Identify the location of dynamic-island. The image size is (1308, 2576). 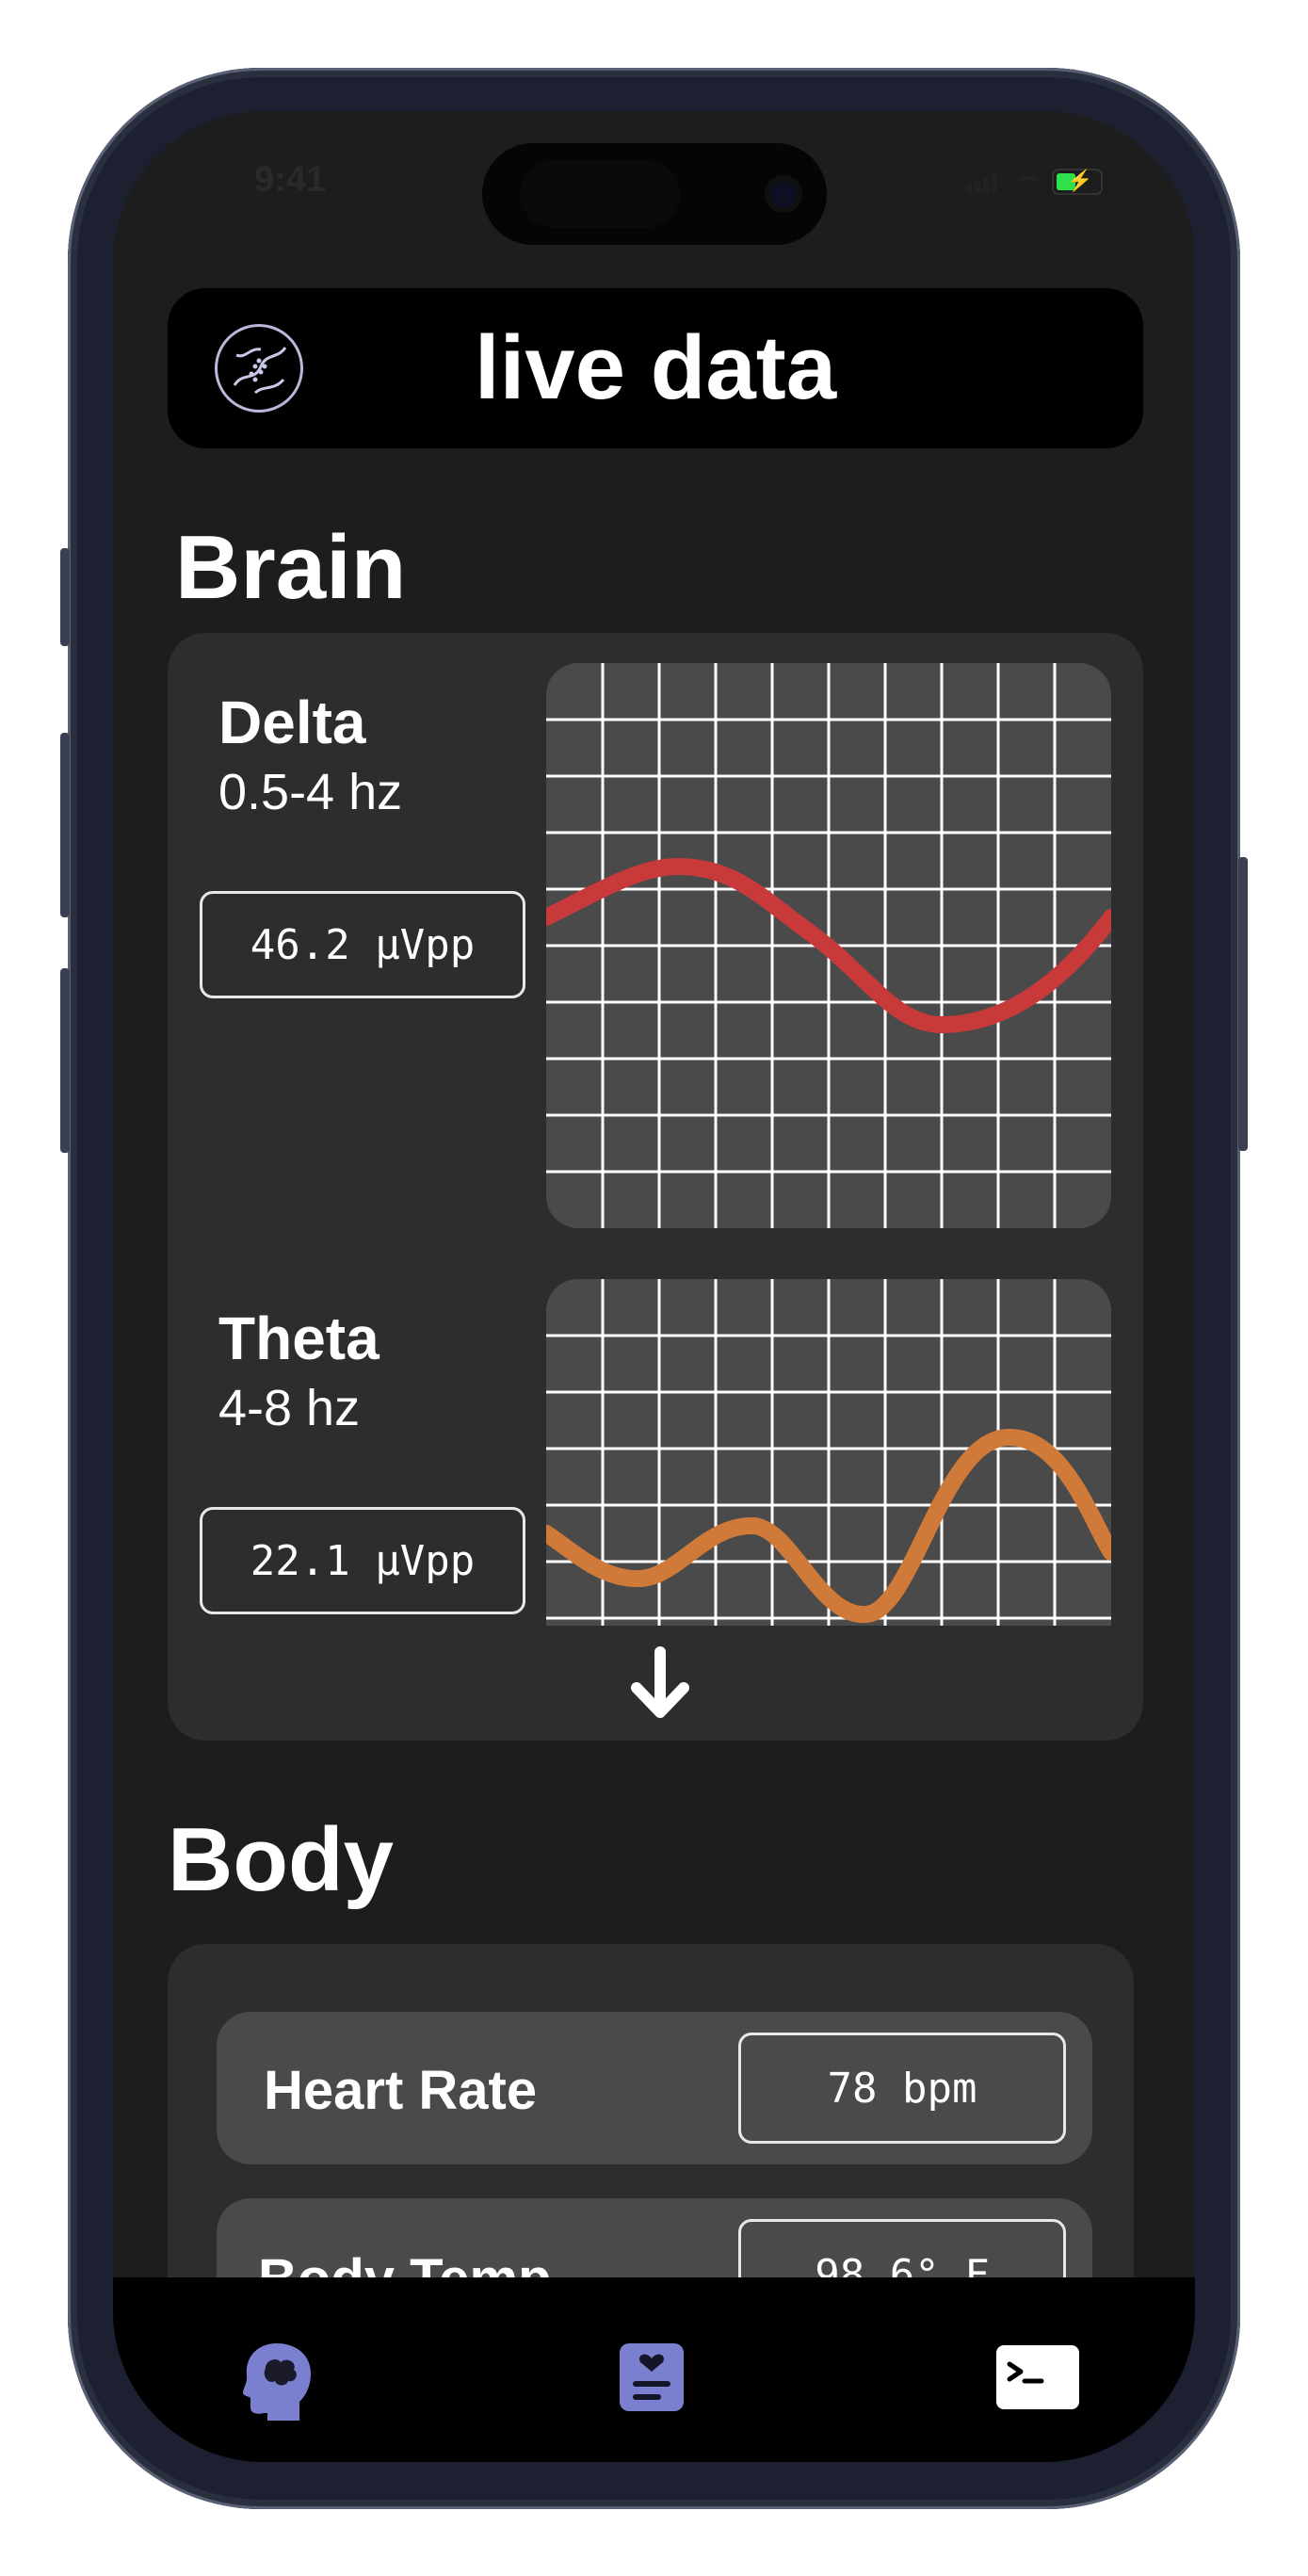
(654, 194).